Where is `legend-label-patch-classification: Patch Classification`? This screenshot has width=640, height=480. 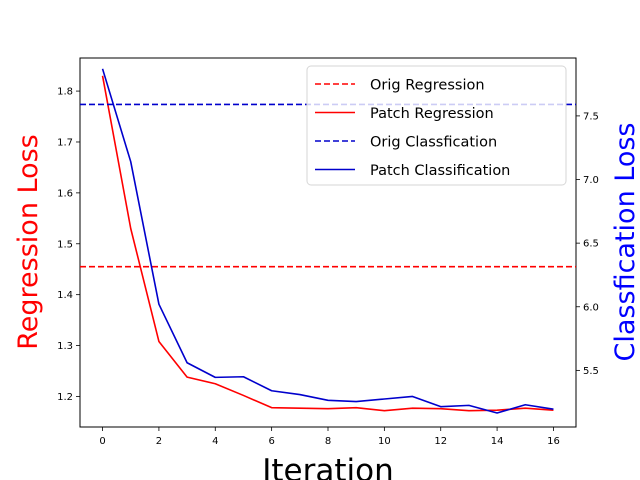
legend-label-patch-classification: Patch Classification is located at coordinates (440, 171).